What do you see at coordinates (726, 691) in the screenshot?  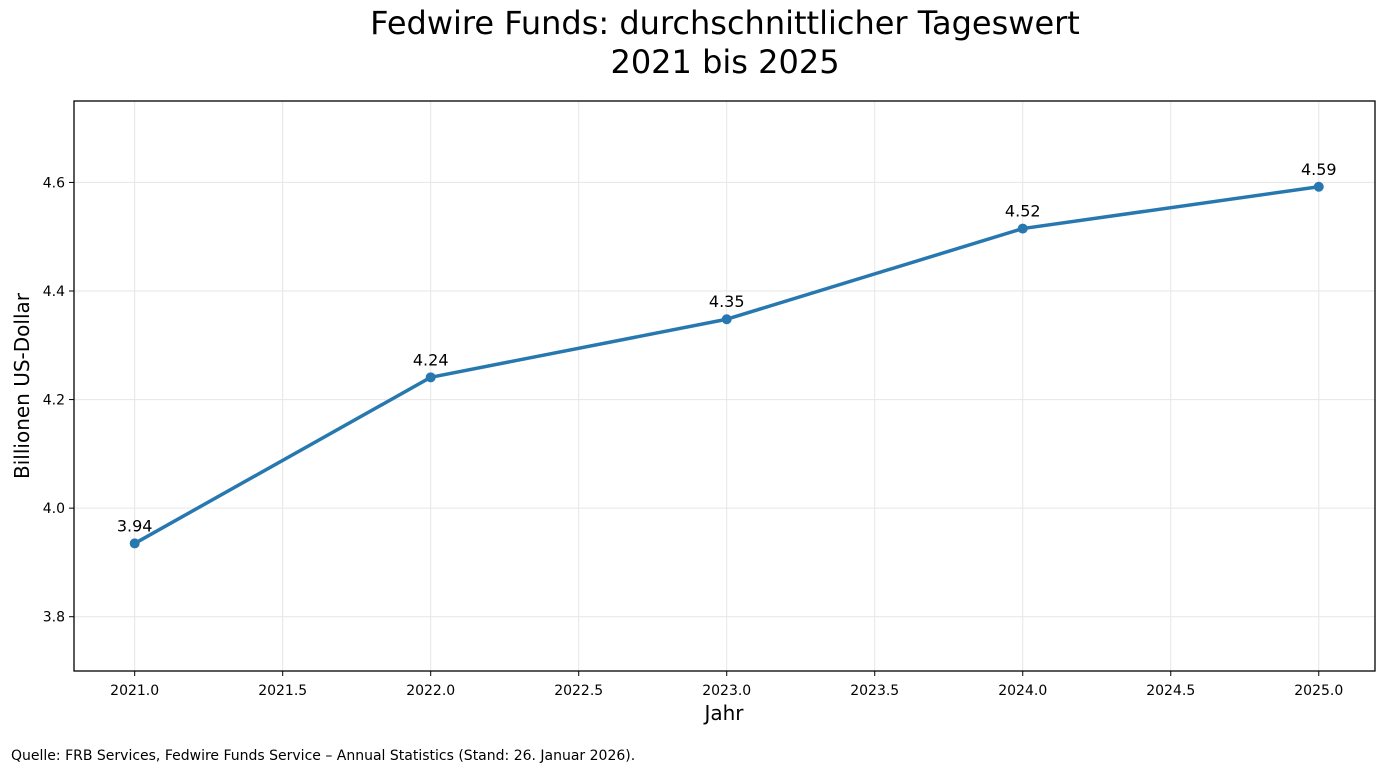 I see `x-tick-label: 2023.0` at bounding box center [726, 691].